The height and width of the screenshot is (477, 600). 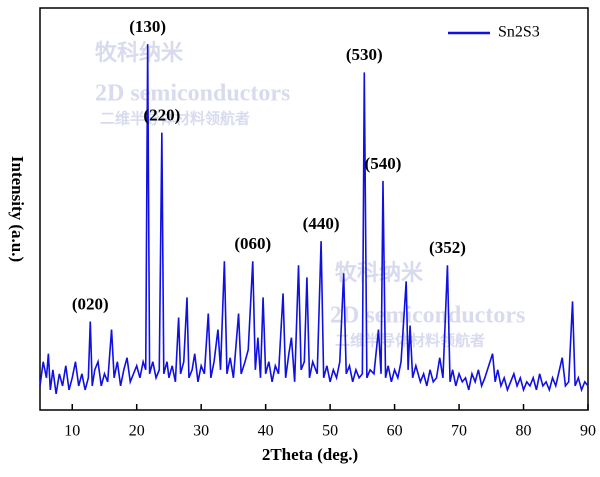 I want to click on peak-label: (440), so click(x=321, y=223).